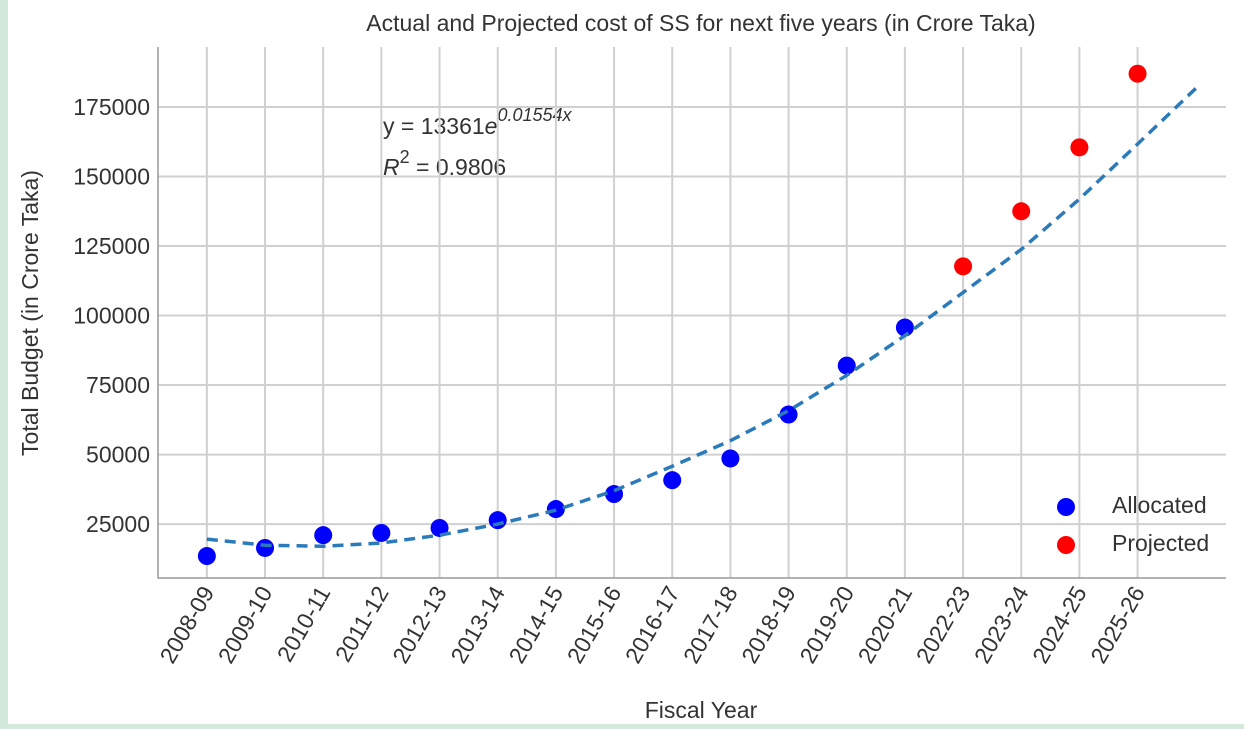  I want to click on y-tick-label: 100000, so click(111, 316).